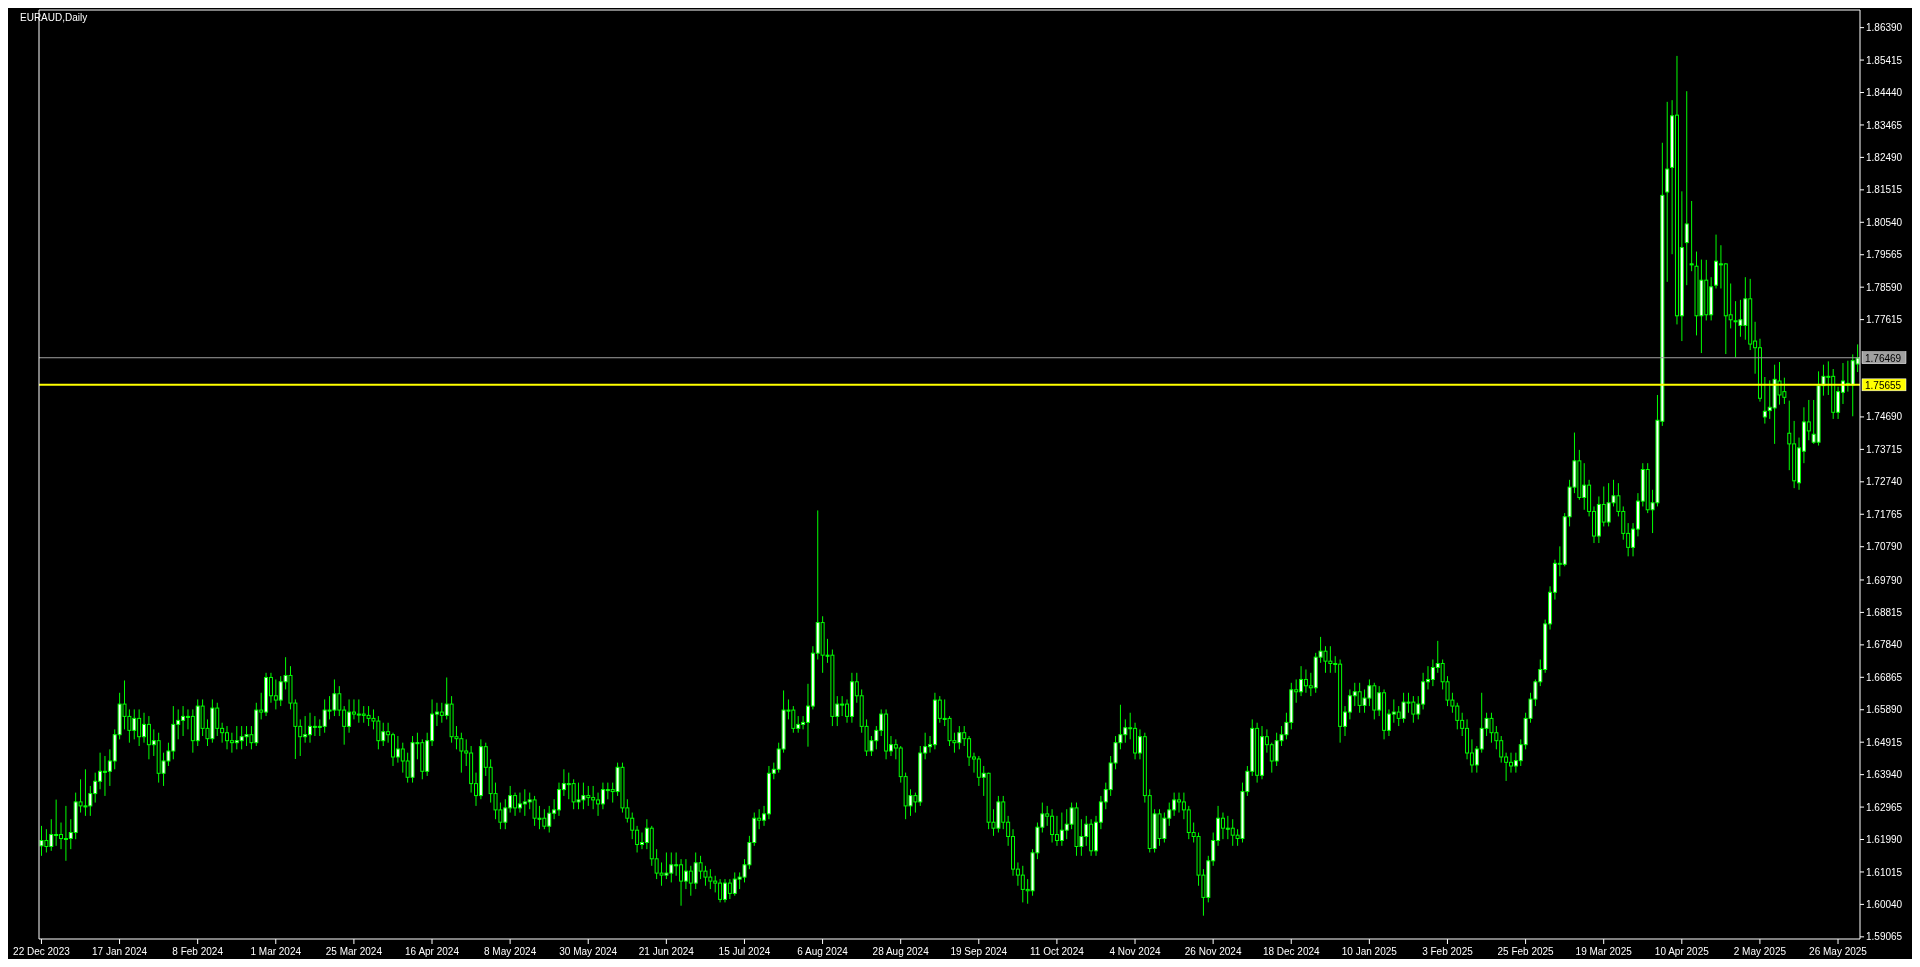 The height and width of the screenshot is (967, 1920). I want to click on y-tick-label: 1.64915, so click(1884, 742).